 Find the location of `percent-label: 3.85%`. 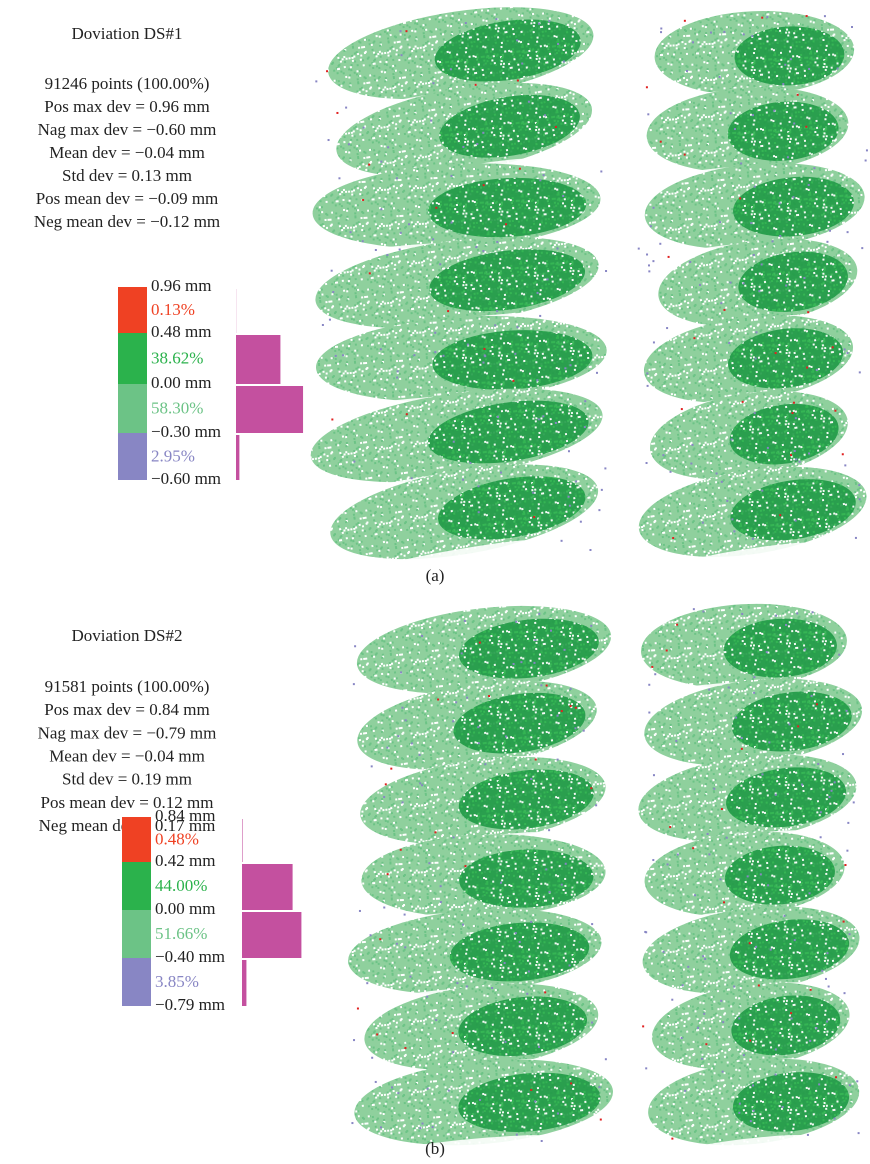

percent-label: 3.85% is located at coordinates (177, 981).